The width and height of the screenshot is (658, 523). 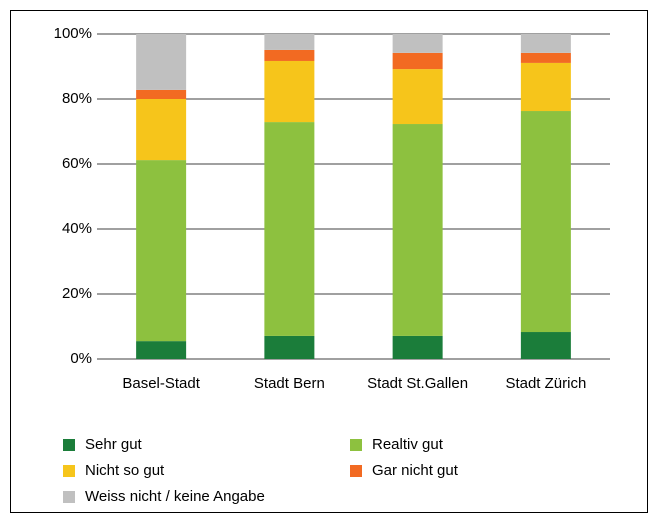 What do you see at coordinates (408, 444) in the screenshot?
I see `legend-label: Realtiv gut` at bounding box center [408, 444].